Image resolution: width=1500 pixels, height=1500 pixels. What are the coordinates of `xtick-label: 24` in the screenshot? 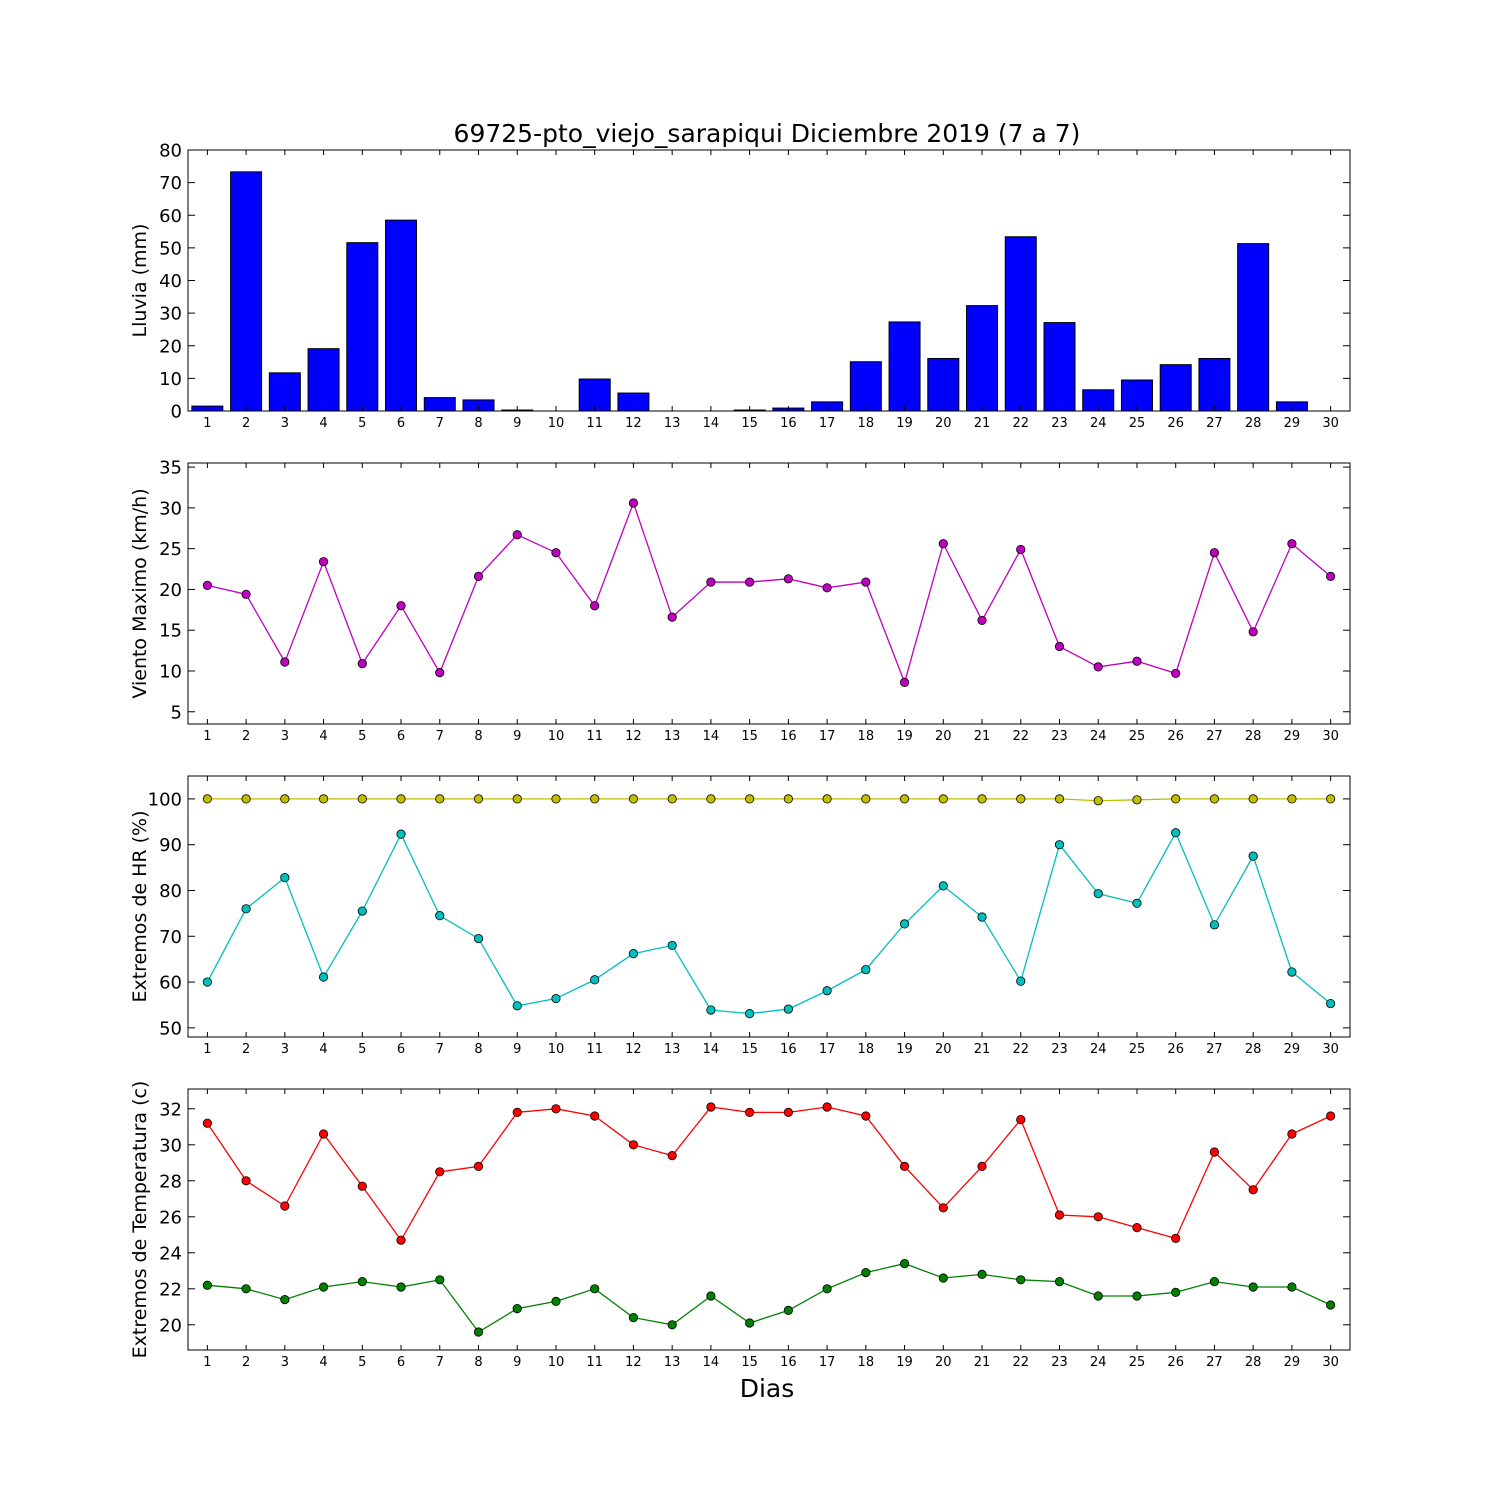 It's located at (1098, 423).